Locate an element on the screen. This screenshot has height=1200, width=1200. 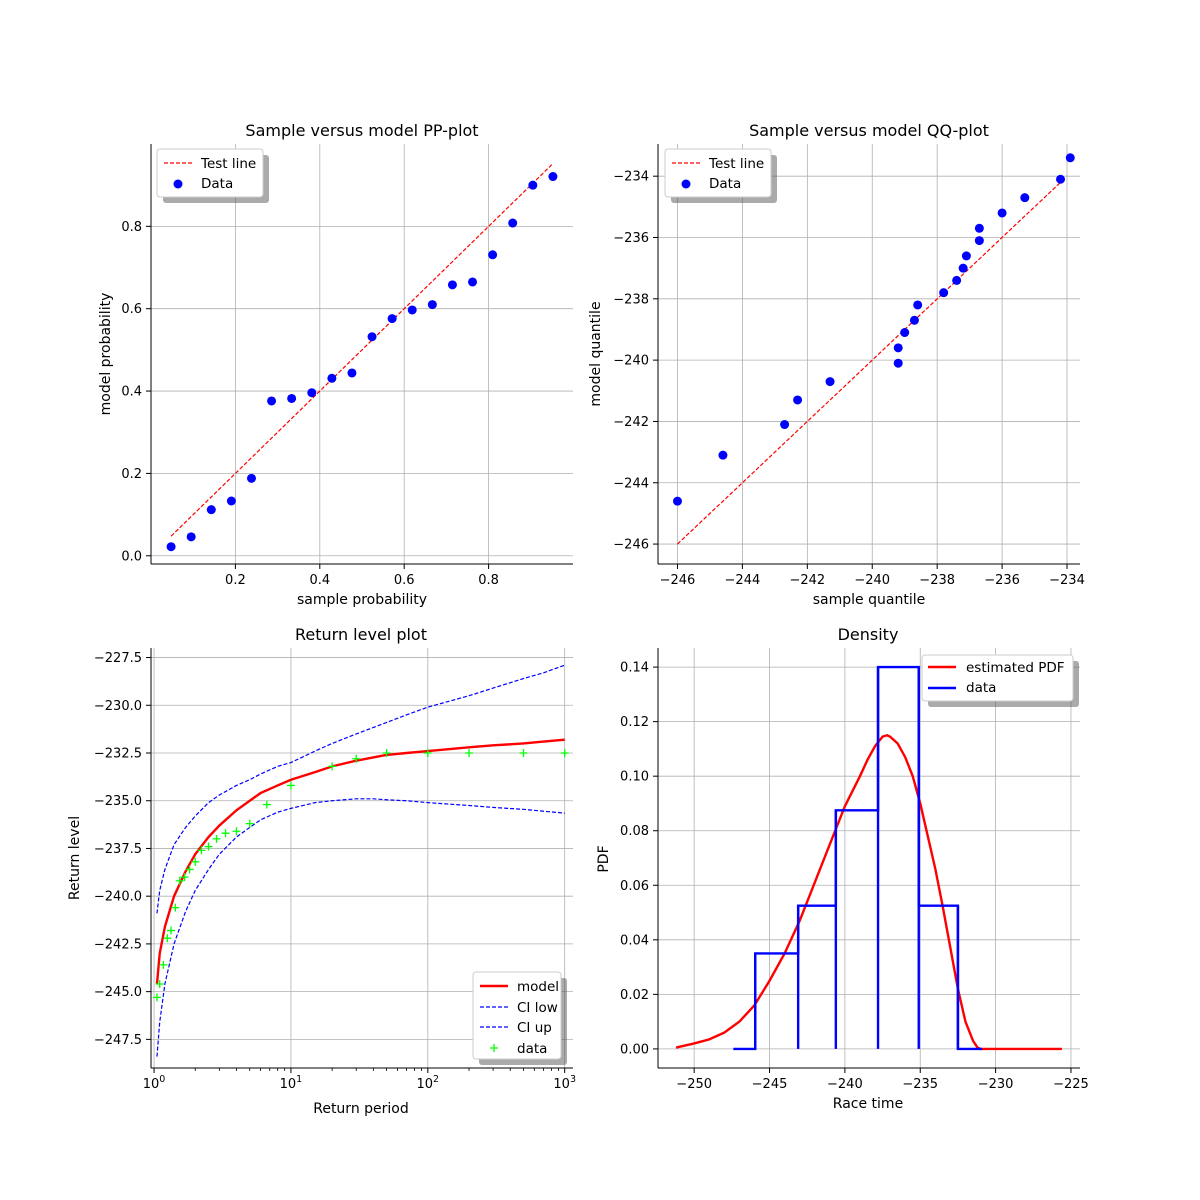
density-plot-title: Density is located at coordinates (868, 634).